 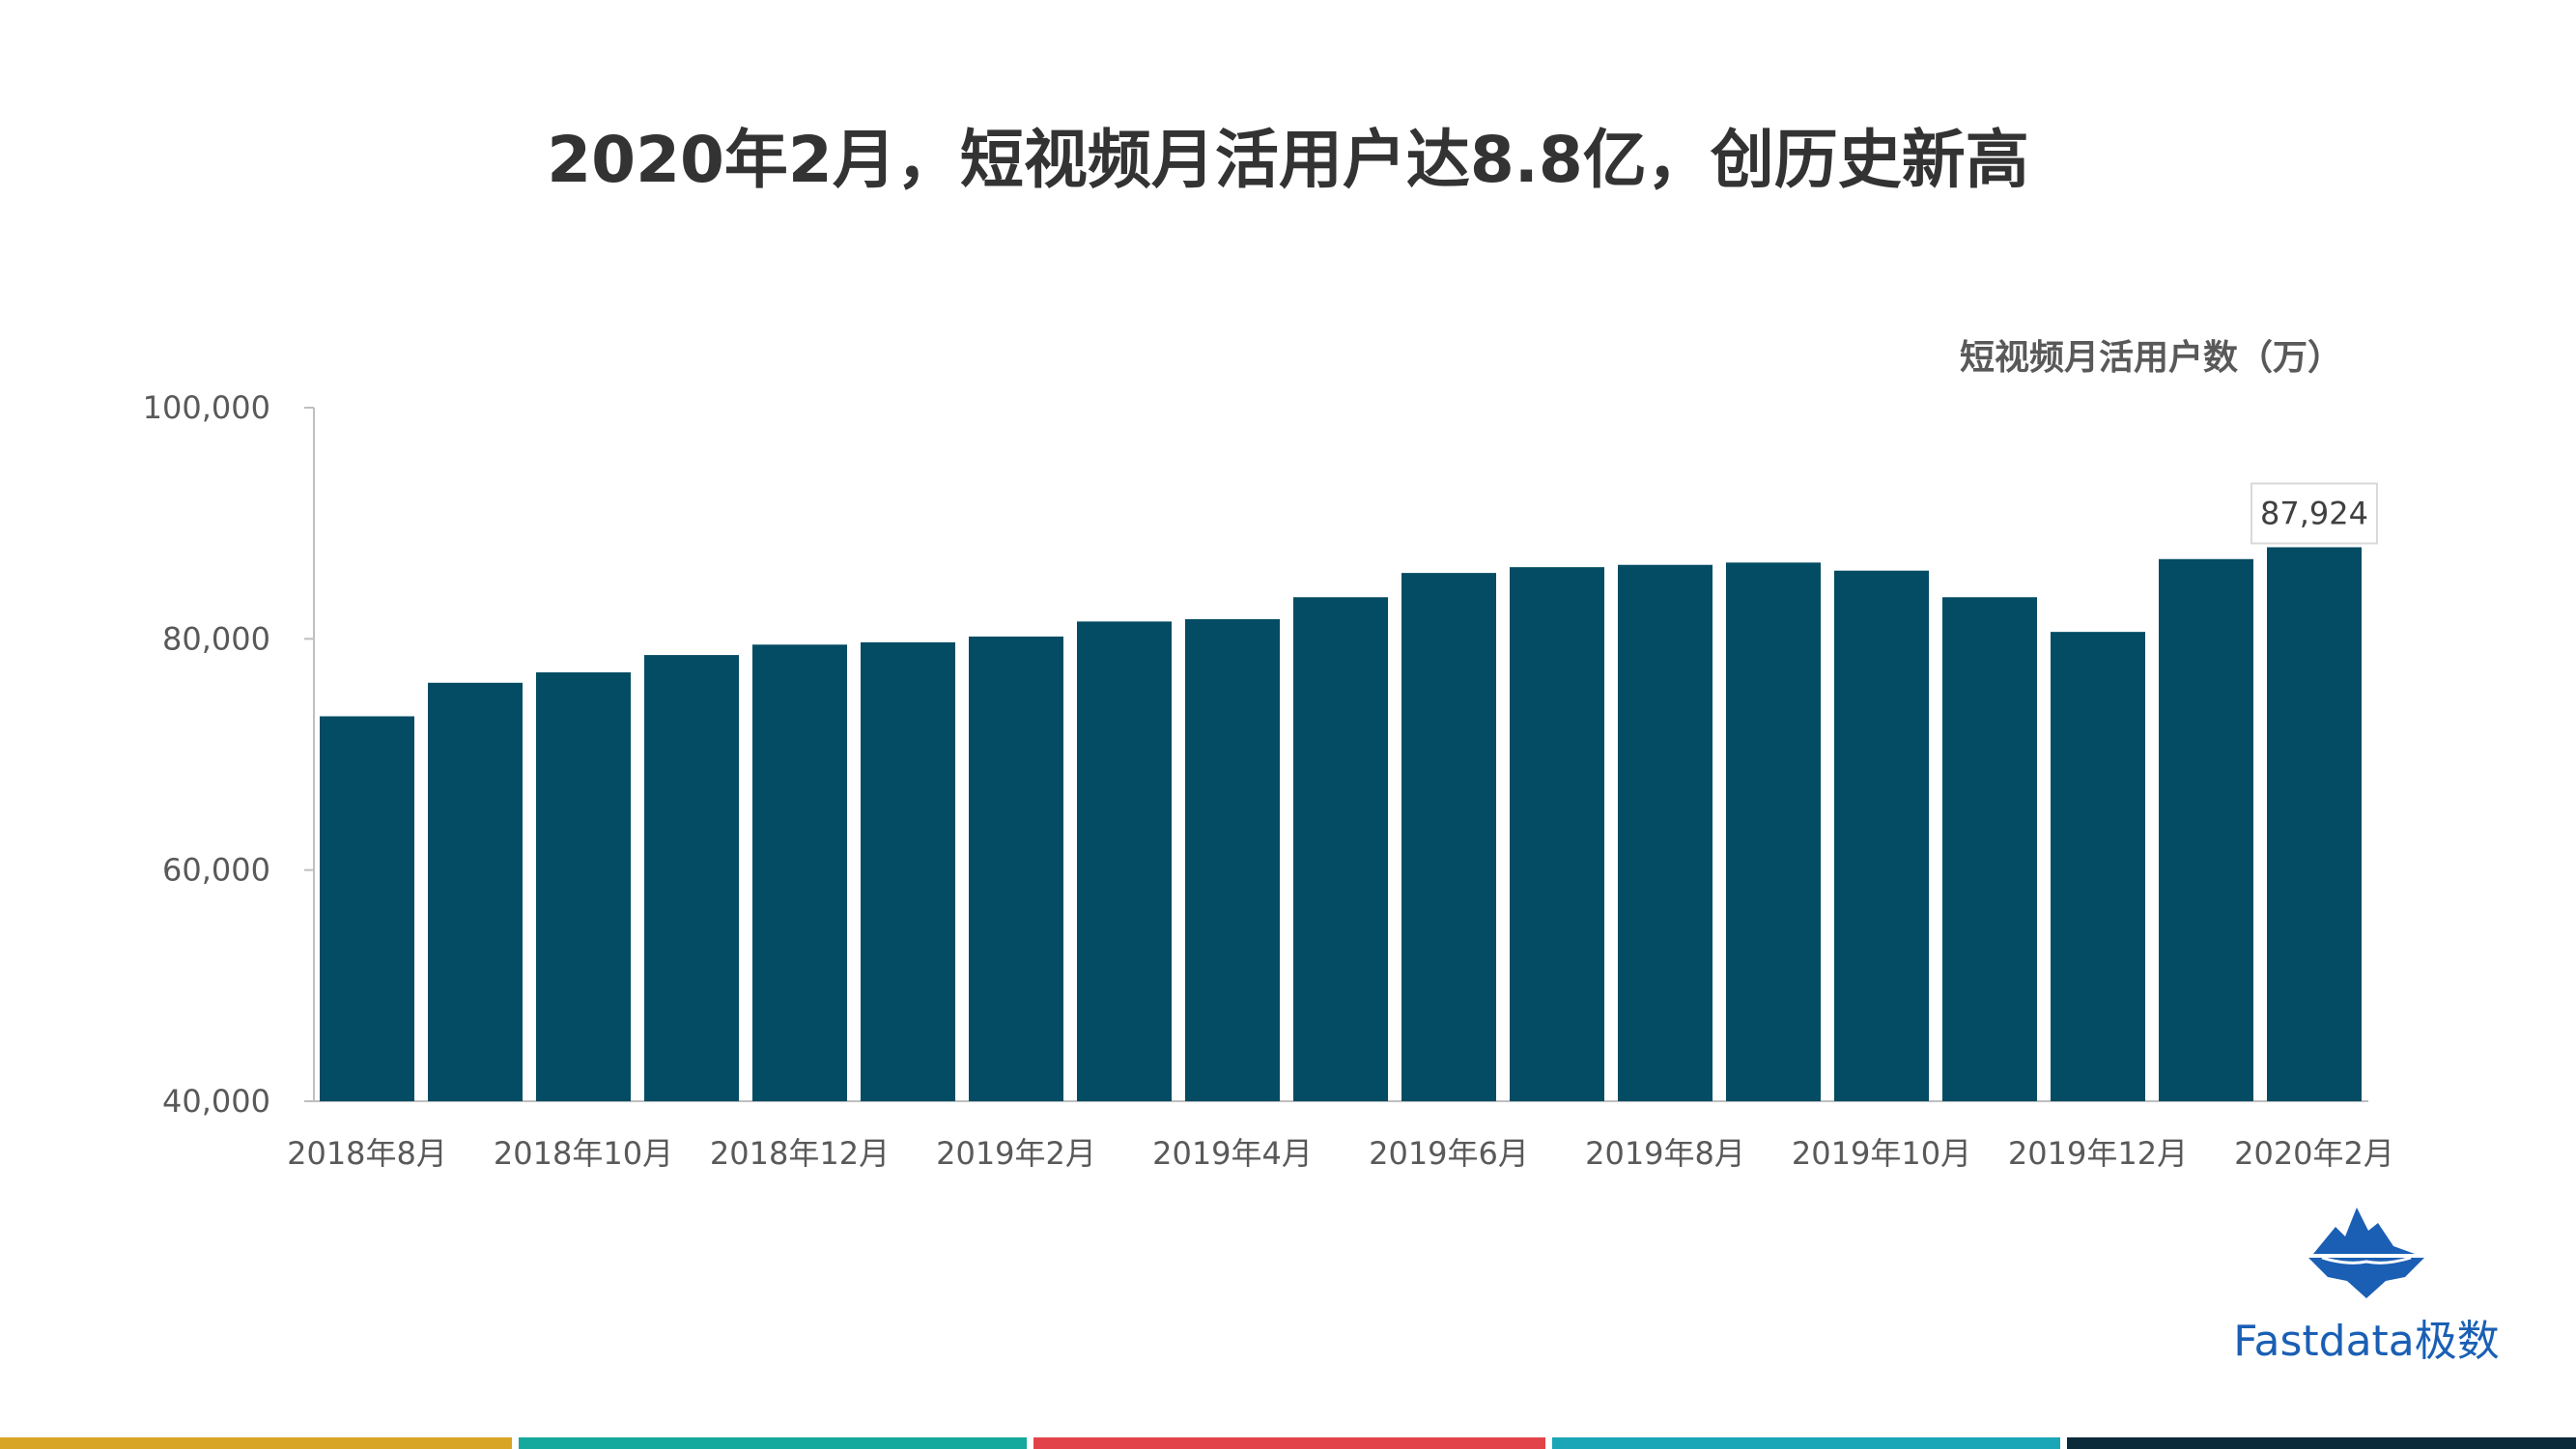 What do you see at coordinates (583, 1153) in the screenshot?
I see `x-tick-label: 2018年10月` at bounding box center [583, 1153].